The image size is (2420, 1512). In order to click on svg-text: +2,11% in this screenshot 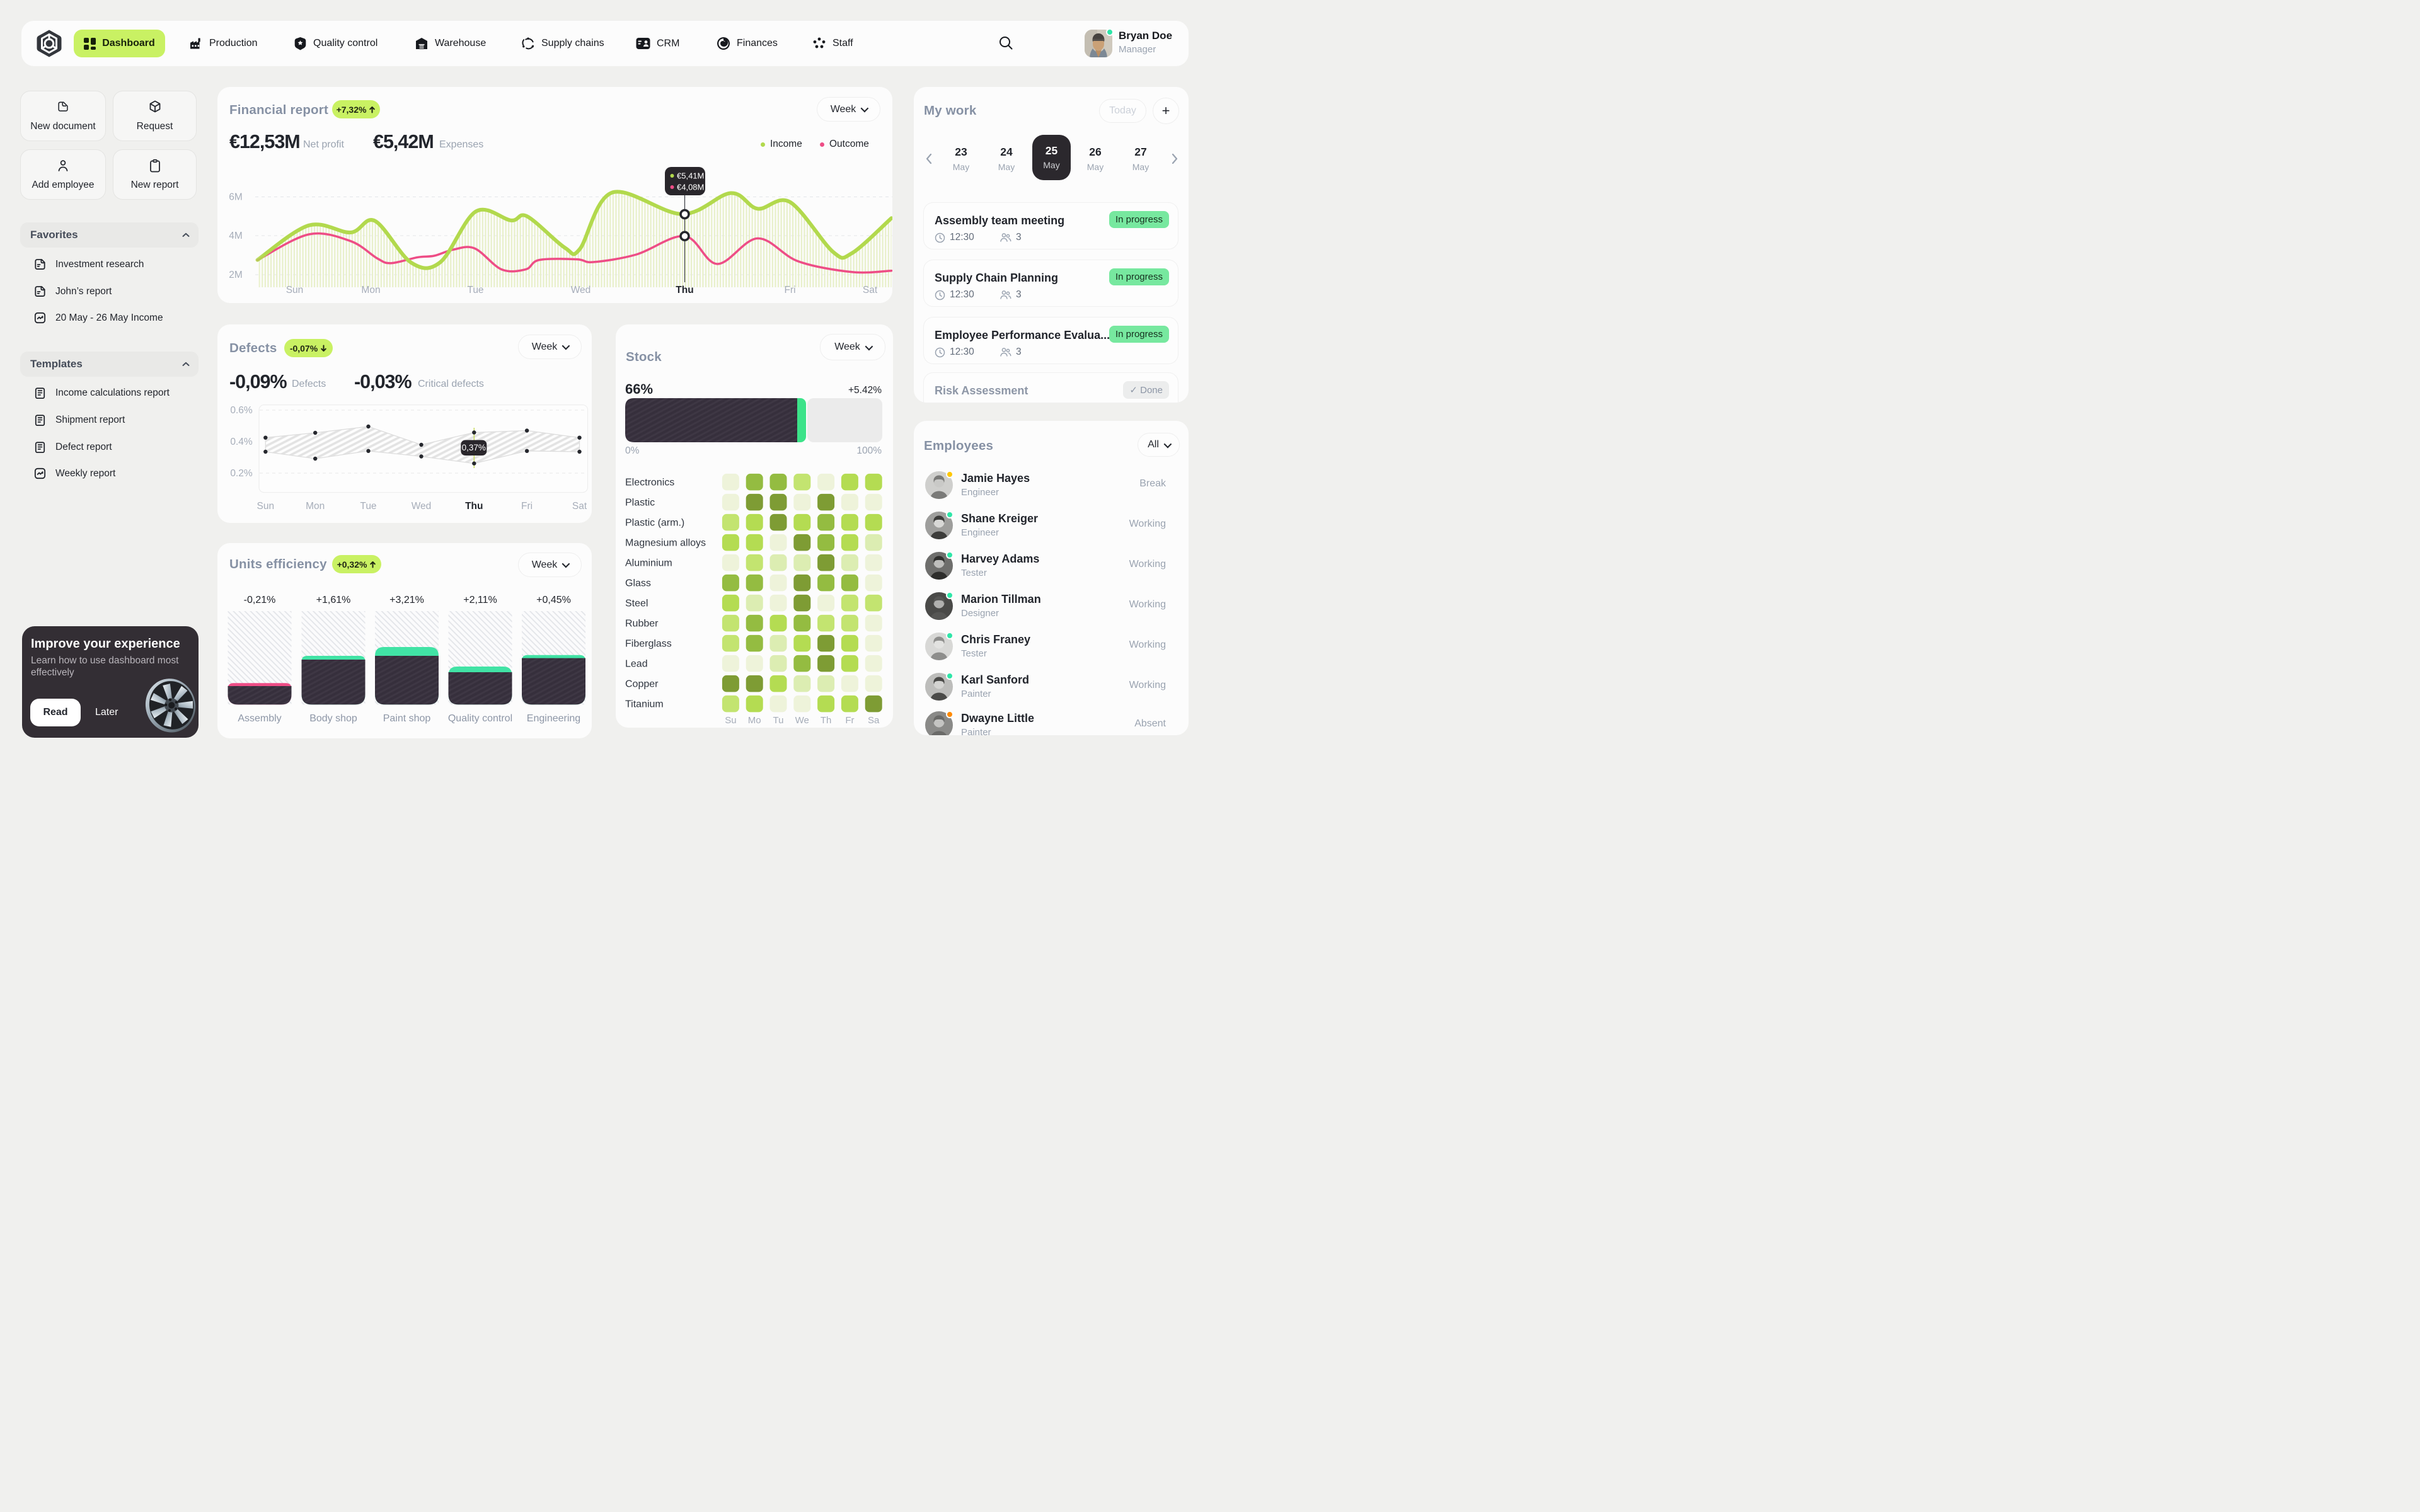, I will do `click(480, 600)`.